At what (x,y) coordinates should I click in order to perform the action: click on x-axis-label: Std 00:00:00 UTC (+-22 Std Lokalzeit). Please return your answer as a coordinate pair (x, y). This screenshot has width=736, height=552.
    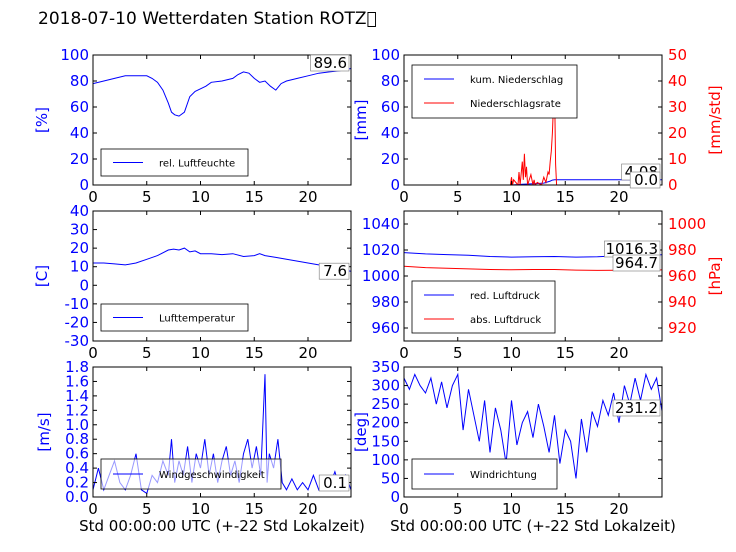
    Looking at the image, I should click on (533, 526).